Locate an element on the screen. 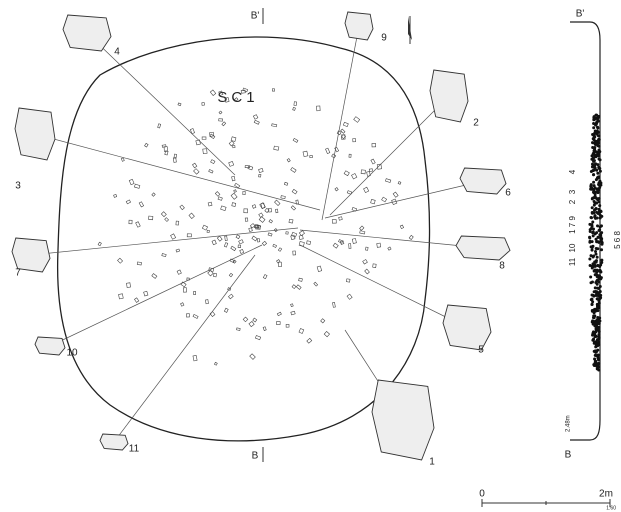 The width and height of the screenshot is (621, 512). scale-label: 0 is located at coordinates (482, 494).